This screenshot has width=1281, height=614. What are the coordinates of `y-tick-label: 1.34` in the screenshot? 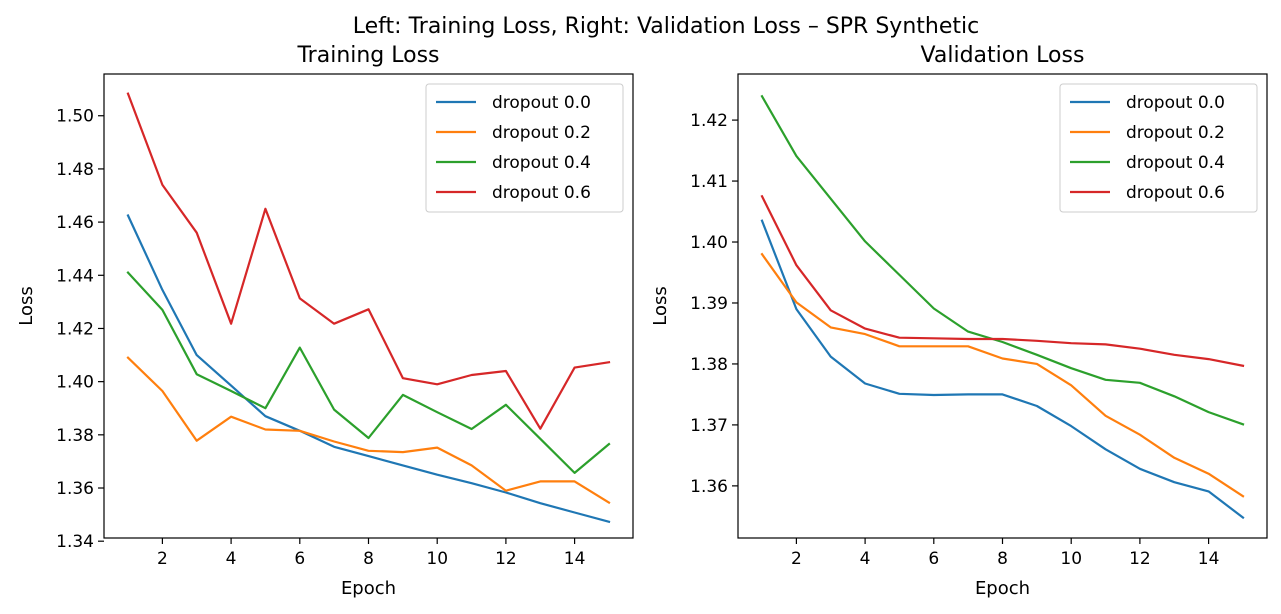 It's located at (75, 542).